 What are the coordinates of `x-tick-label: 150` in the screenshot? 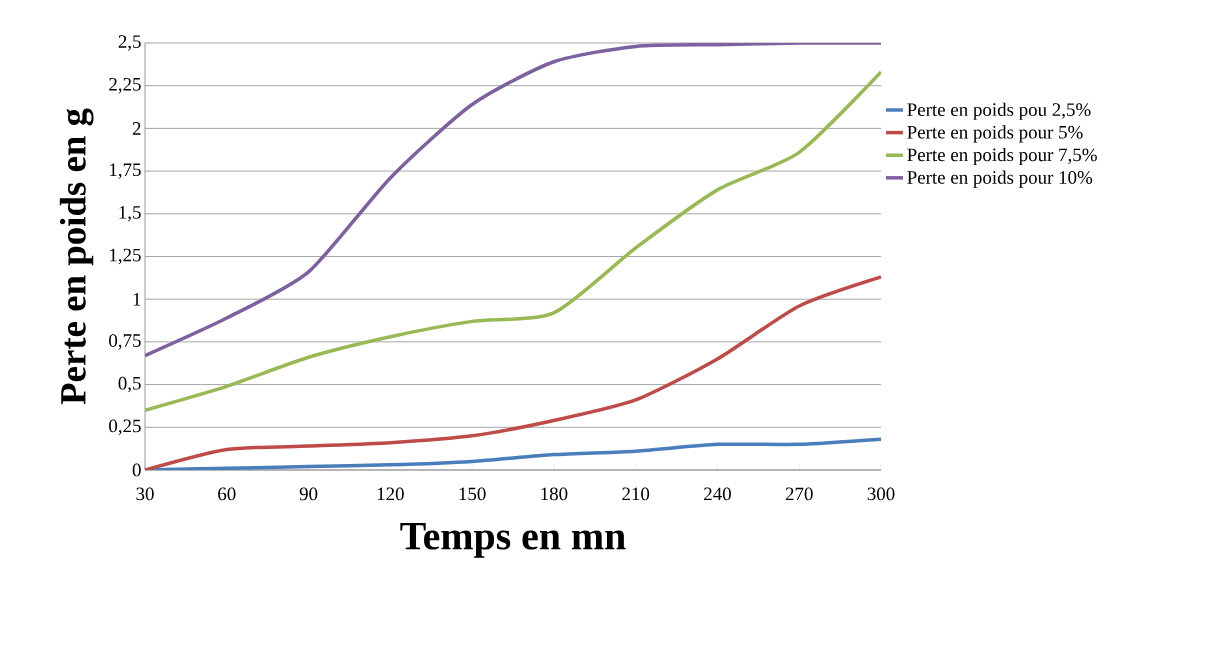 It's located at (472, 494).